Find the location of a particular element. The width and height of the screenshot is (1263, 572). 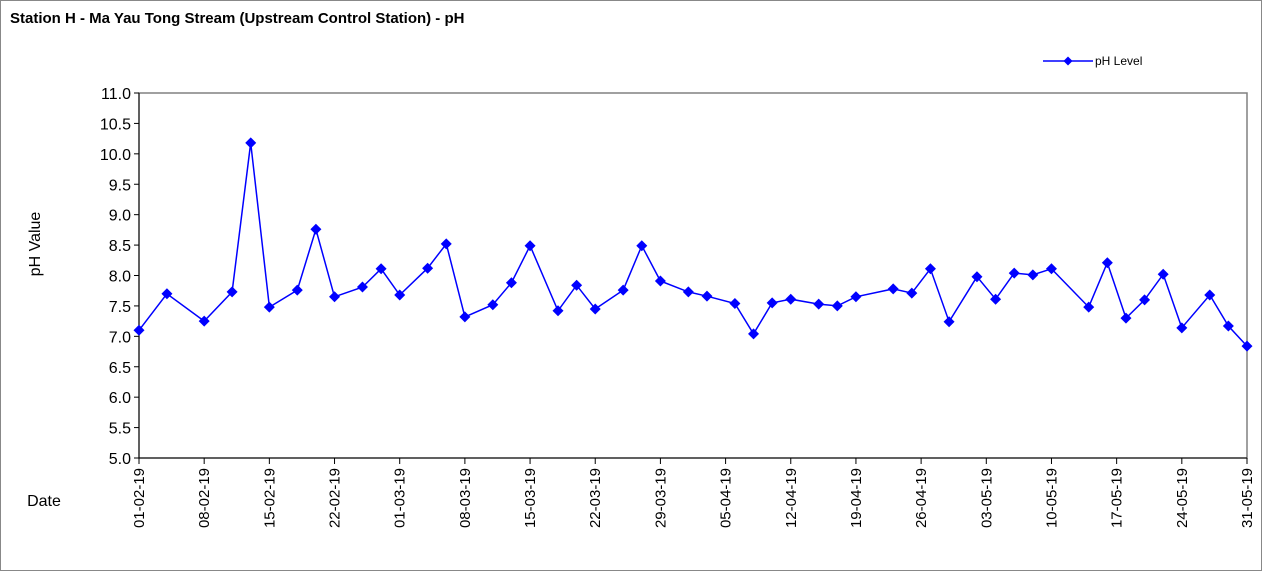

legend-label: pH Level is located at coordinates (1118, 61).